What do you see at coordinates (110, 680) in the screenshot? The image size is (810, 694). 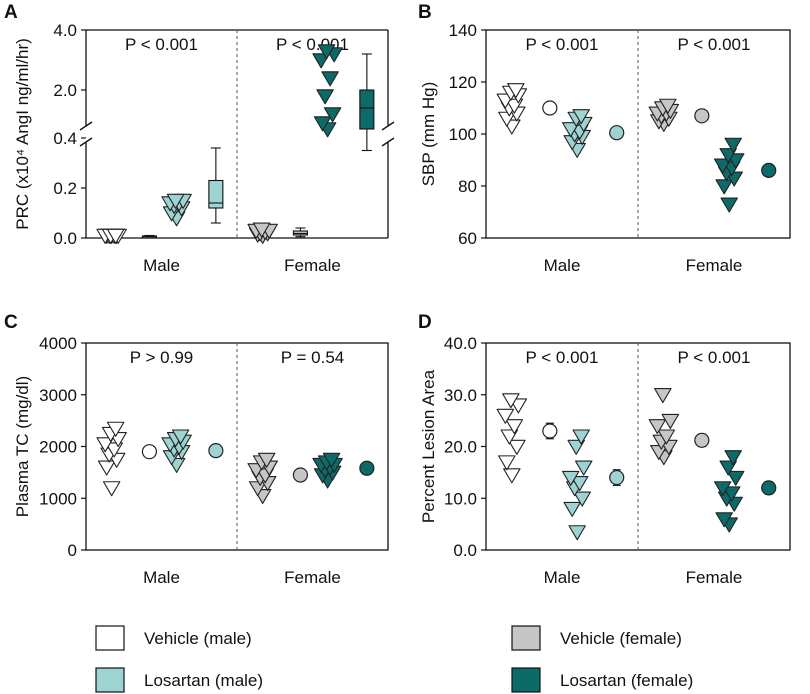 I see `legend-swatch-losartan_male` at bounding box center [110, 680].